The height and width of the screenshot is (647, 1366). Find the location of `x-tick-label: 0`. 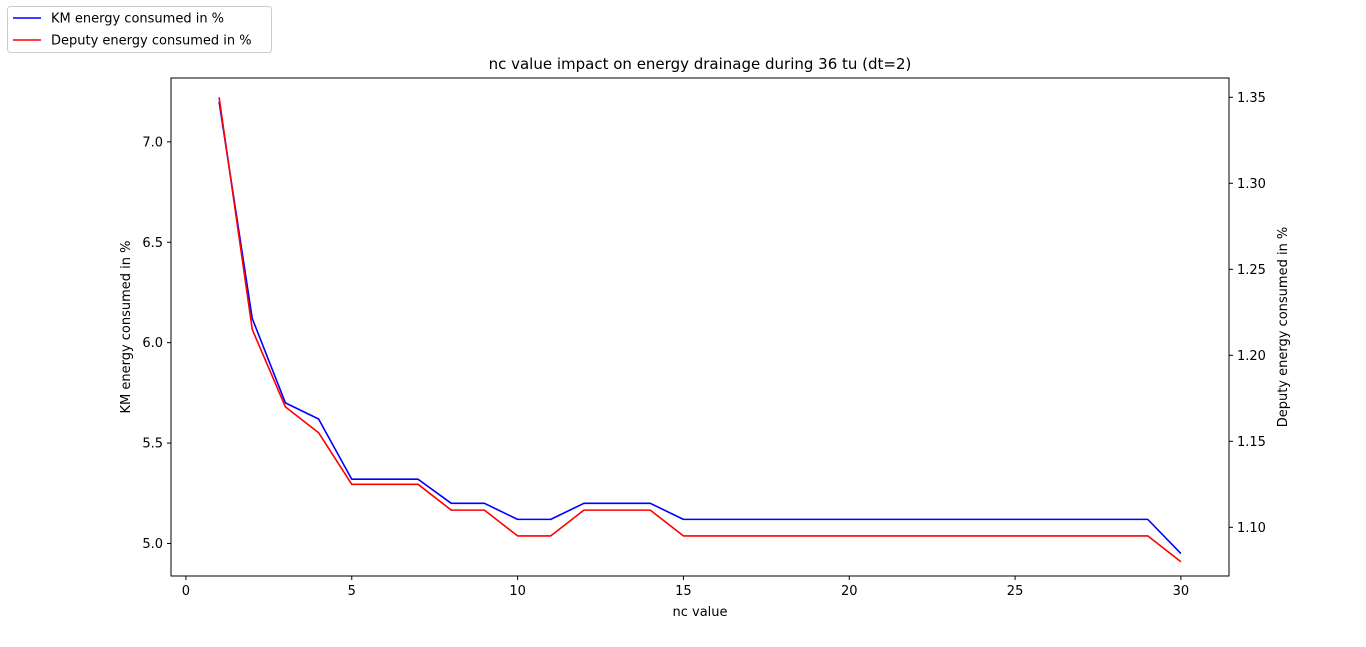

x-tick-label: 0 is located at coordinates (186, 591).